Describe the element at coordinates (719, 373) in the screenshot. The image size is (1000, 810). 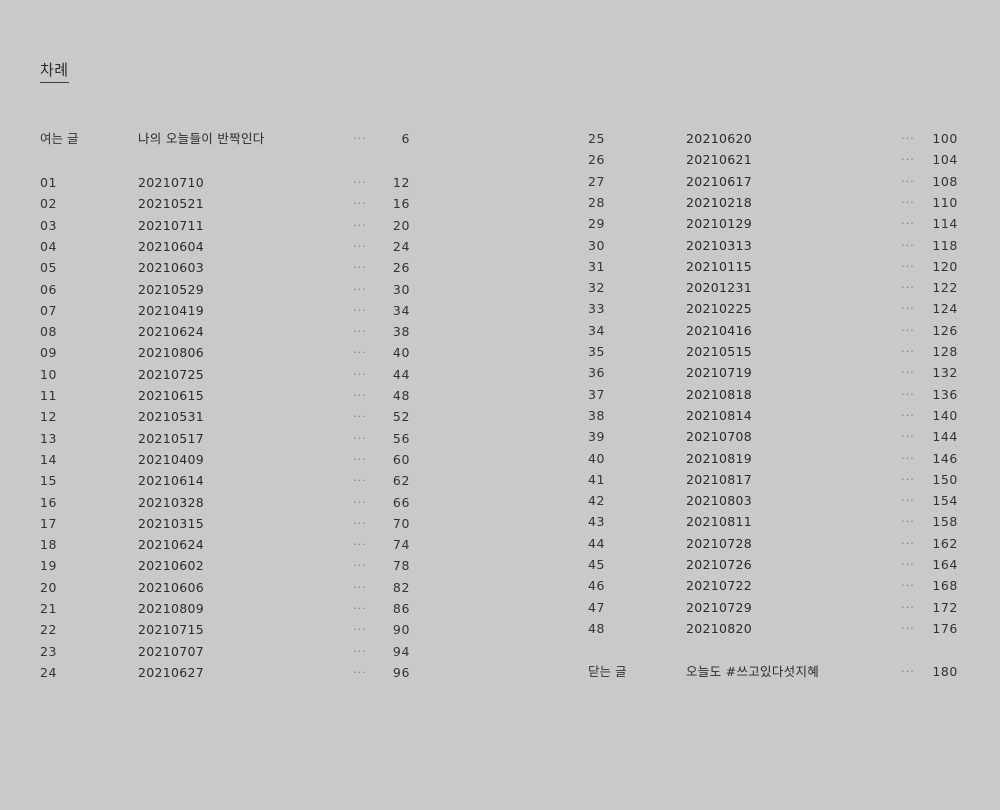
I see `toc-entry-title: 20210719` at that location.